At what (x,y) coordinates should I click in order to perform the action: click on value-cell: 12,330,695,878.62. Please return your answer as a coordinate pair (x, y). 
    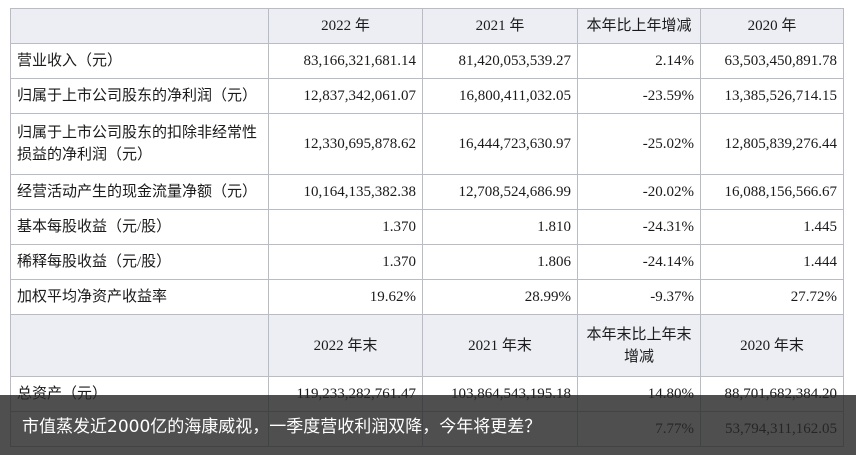
    Looking at the image, I should click on (345, 144).